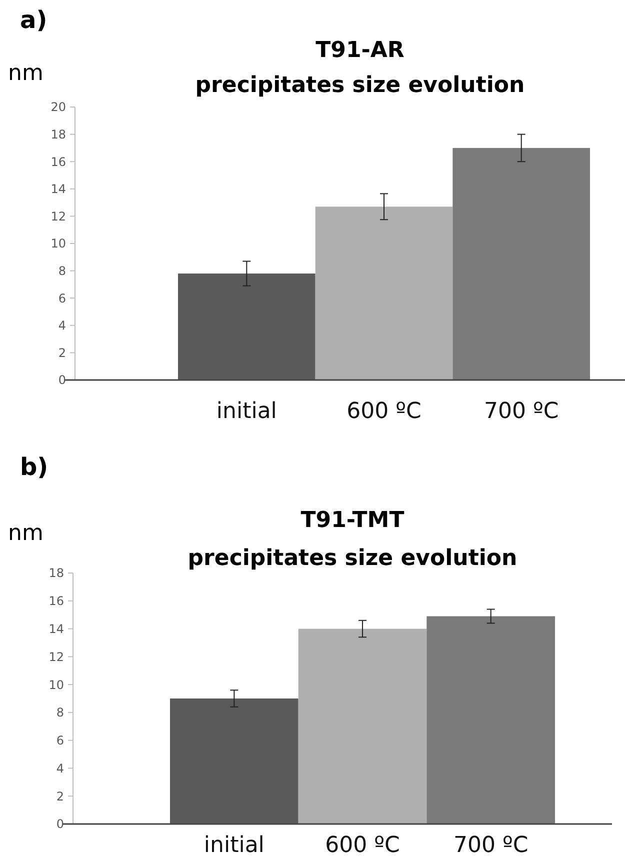 This screenshot has height=862, width=625. Describe the element at coordinates (34, 467) in the screenshot. I see `text: b)` at that location.